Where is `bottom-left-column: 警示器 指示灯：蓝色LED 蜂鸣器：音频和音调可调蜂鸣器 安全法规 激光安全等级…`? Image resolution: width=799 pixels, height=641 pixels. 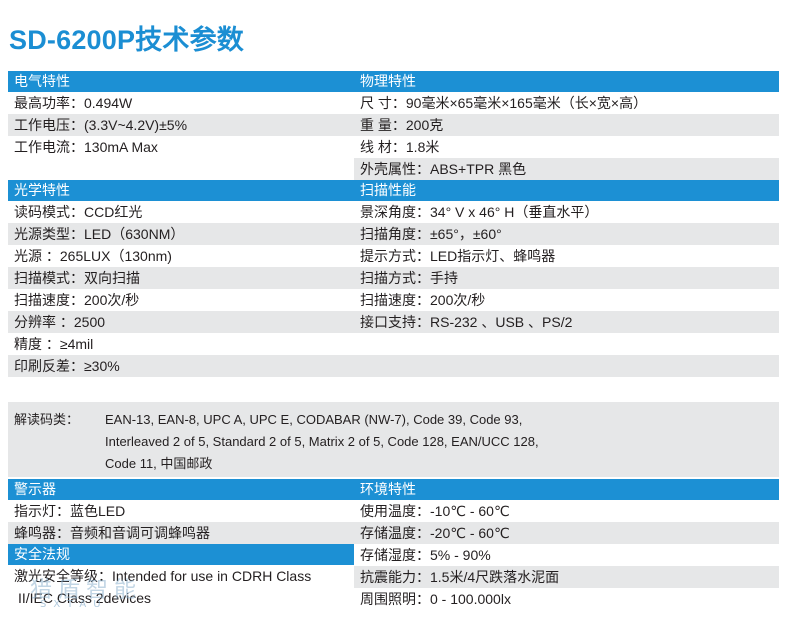
bottom-left-column: 警示器 指示灯：蓝色LED 蜂鸣器：音频和音调可调蜂鸣器 安全法规 激光安全等级… is located at coordinates (181, 544).